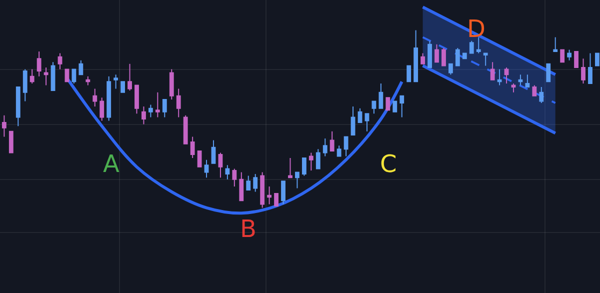 The height and width of the screenshot is (293, 600). I want to click on text: B, so click(248, 229).